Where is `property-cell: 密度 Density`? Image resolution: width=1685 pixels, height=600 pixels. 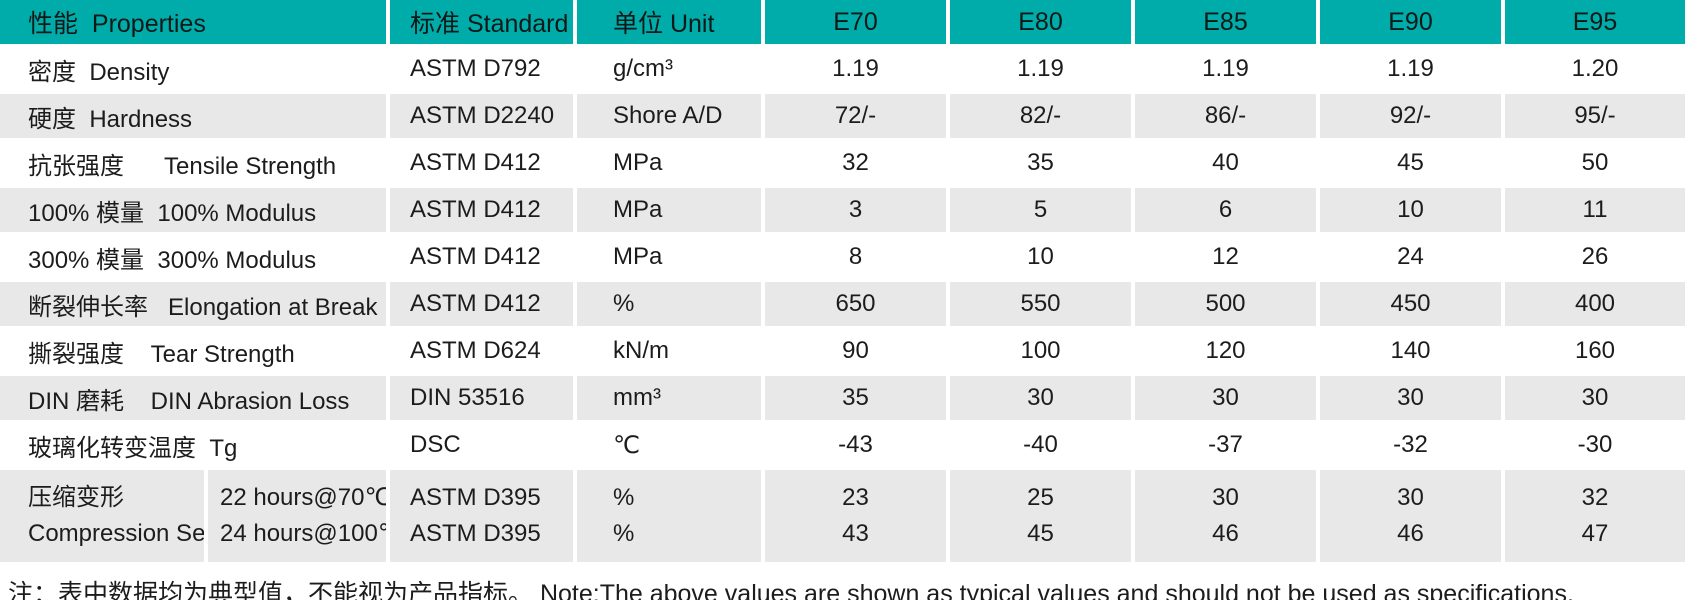 property-cell: 密度 Density is located at coordinates (193, 69).